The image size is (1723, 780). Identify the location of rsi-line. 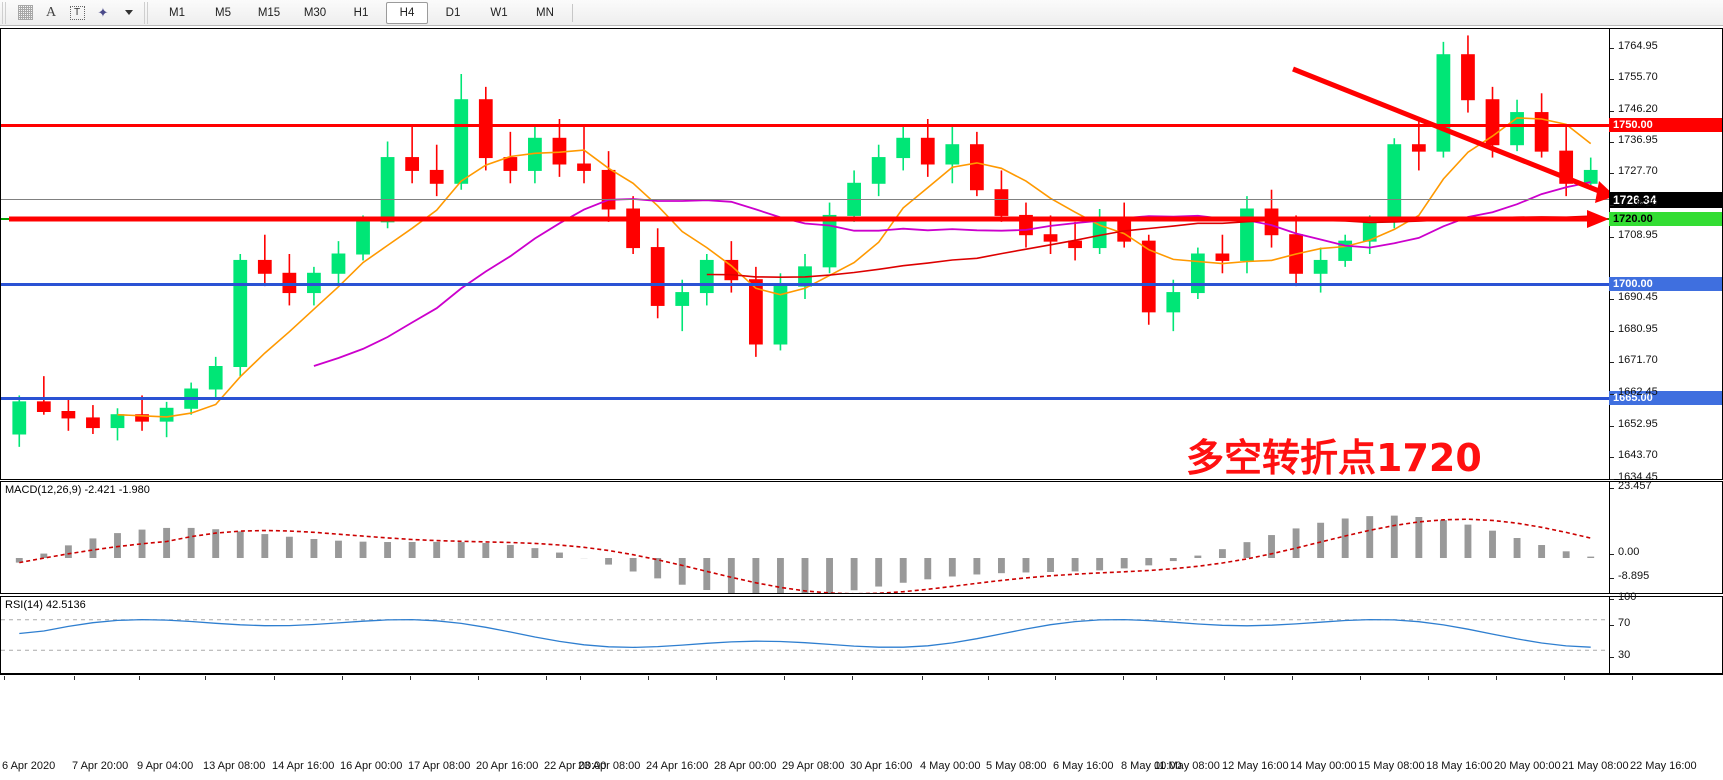
(805, 633).